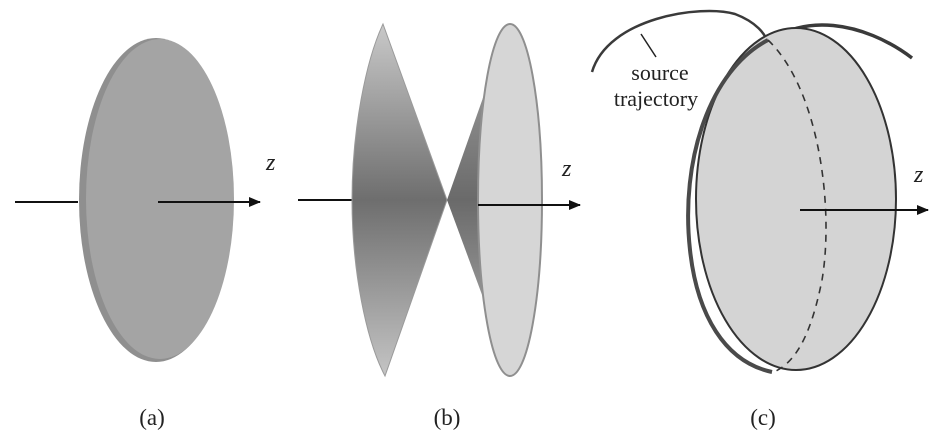 The width and height of the screenshot is (942, 438). What do you see at coordinates (399, 200) in the screenshot?
I see `cone-left` at bounding box center [399, 200].